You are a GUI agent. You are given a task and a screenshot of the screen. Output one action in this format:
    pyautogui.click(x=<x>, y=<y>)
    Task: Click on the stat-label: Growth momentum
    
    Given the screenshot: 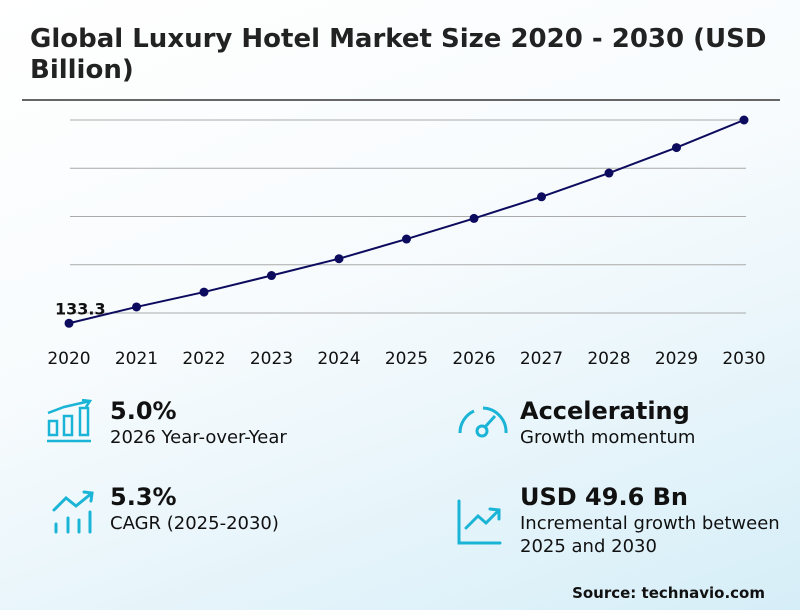 What is the action you would take?
    pyautogui.click(x=608, y=437)
    